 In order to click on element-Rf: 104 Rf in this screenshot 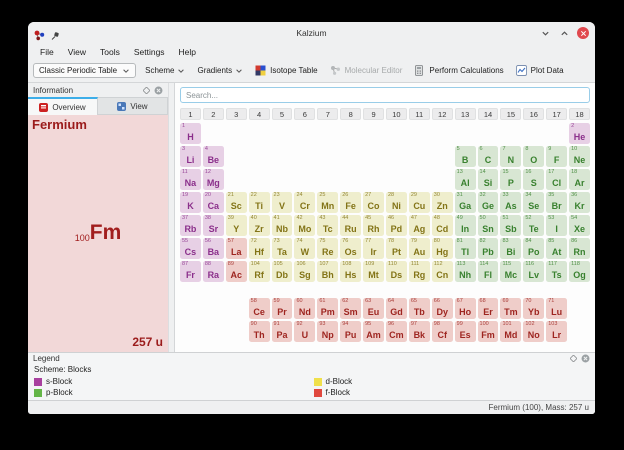, I will do `click(259, 271)`.